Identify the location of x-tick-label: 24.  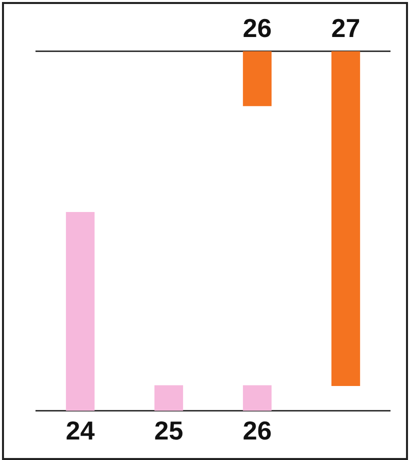
(81, 431).